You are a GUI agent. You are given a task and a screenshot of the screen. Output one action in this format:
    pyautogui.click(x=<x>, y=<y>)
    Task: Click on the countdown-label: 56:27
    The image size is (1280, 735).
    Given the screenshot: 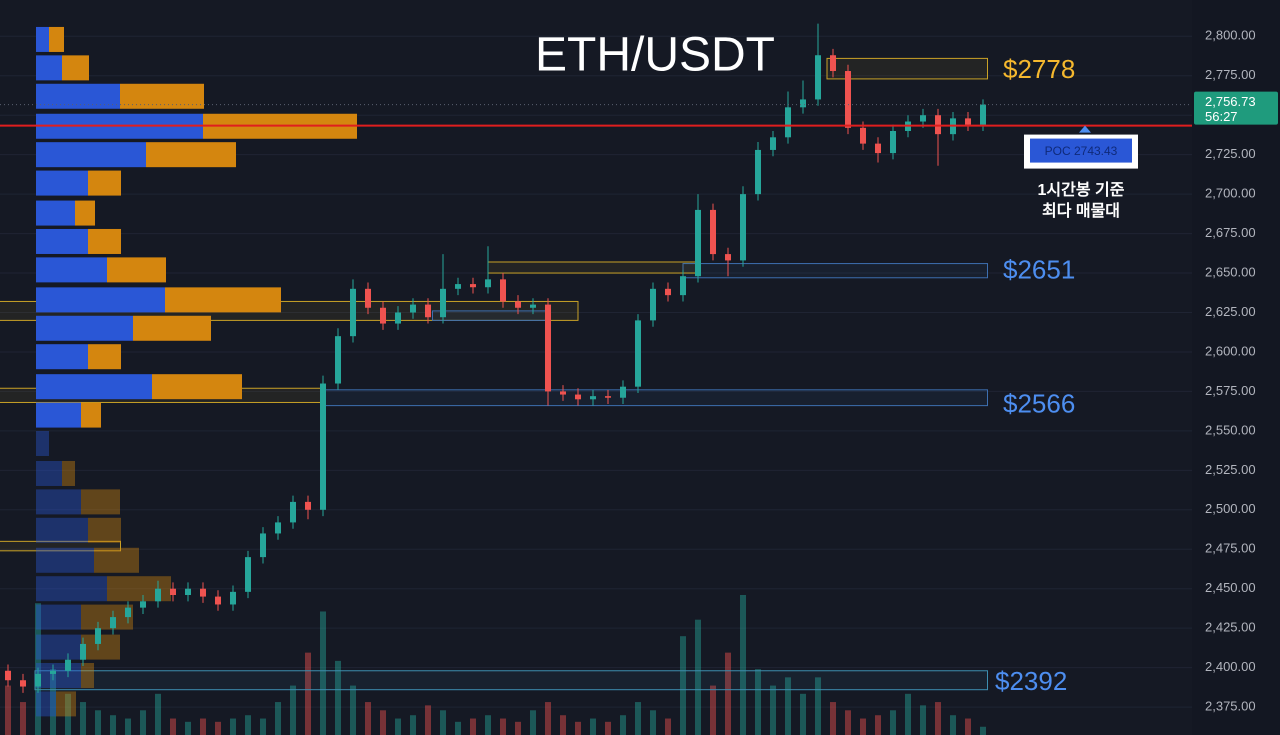 What is the action you would take?
    pyautogui.click(x=1221, y=116)
    